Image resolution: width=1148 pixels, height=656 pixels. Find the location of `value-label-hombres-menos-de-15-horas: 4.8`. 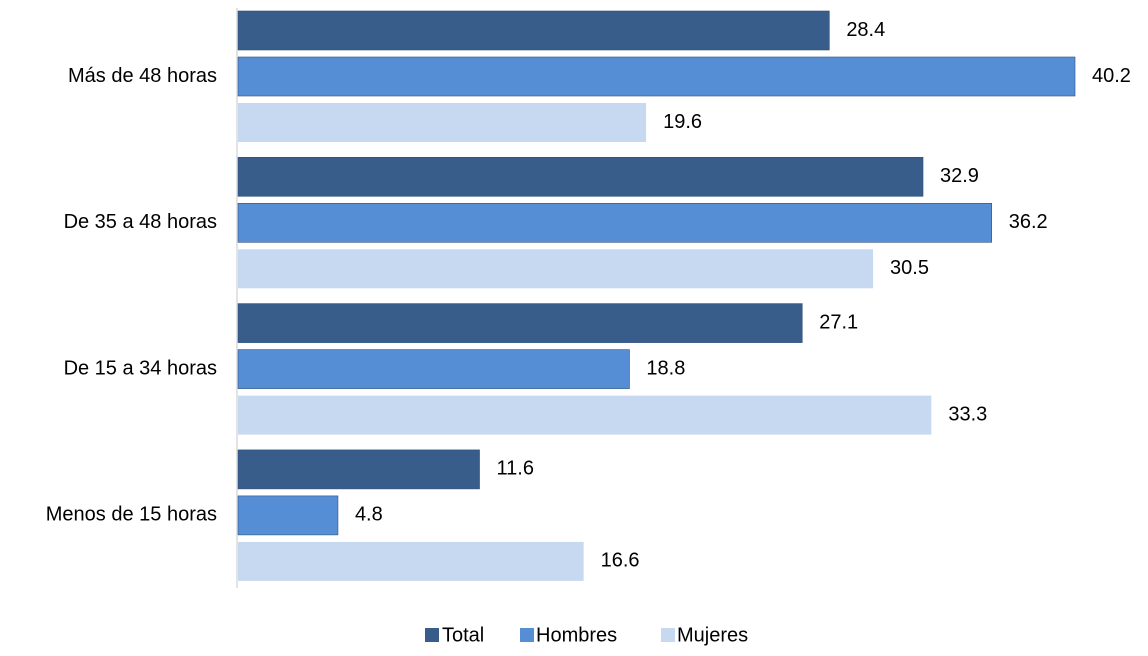

value-label-hombres-menos-de-15-horas: 4.8 is located at coordinates (369, 515).